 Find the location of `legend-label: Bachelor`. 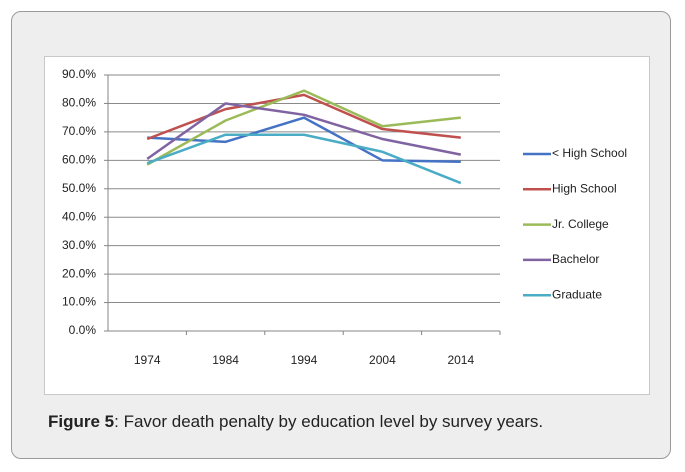

legend-label: Bachelor is located at coordinates (575, 259).